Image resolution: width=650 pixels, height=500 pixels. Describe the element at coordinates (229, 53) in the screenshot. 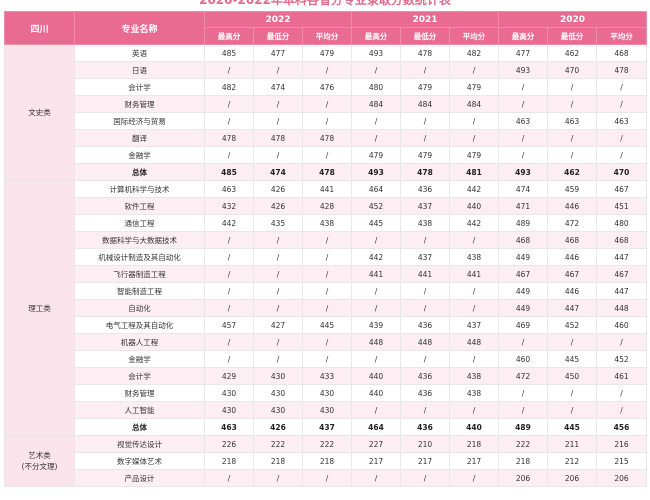

I see `score-cell: 485` at that location.